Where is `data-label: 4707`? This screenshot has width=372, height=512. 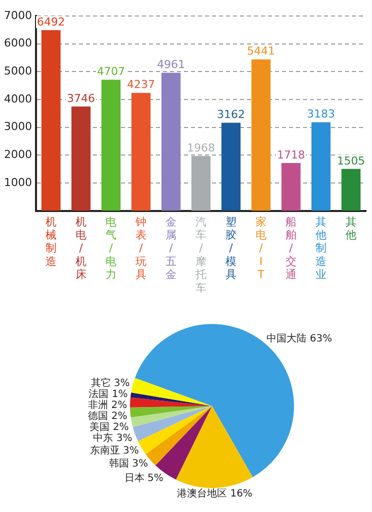
data-label: 4707 is located at coordinates (110, 71).